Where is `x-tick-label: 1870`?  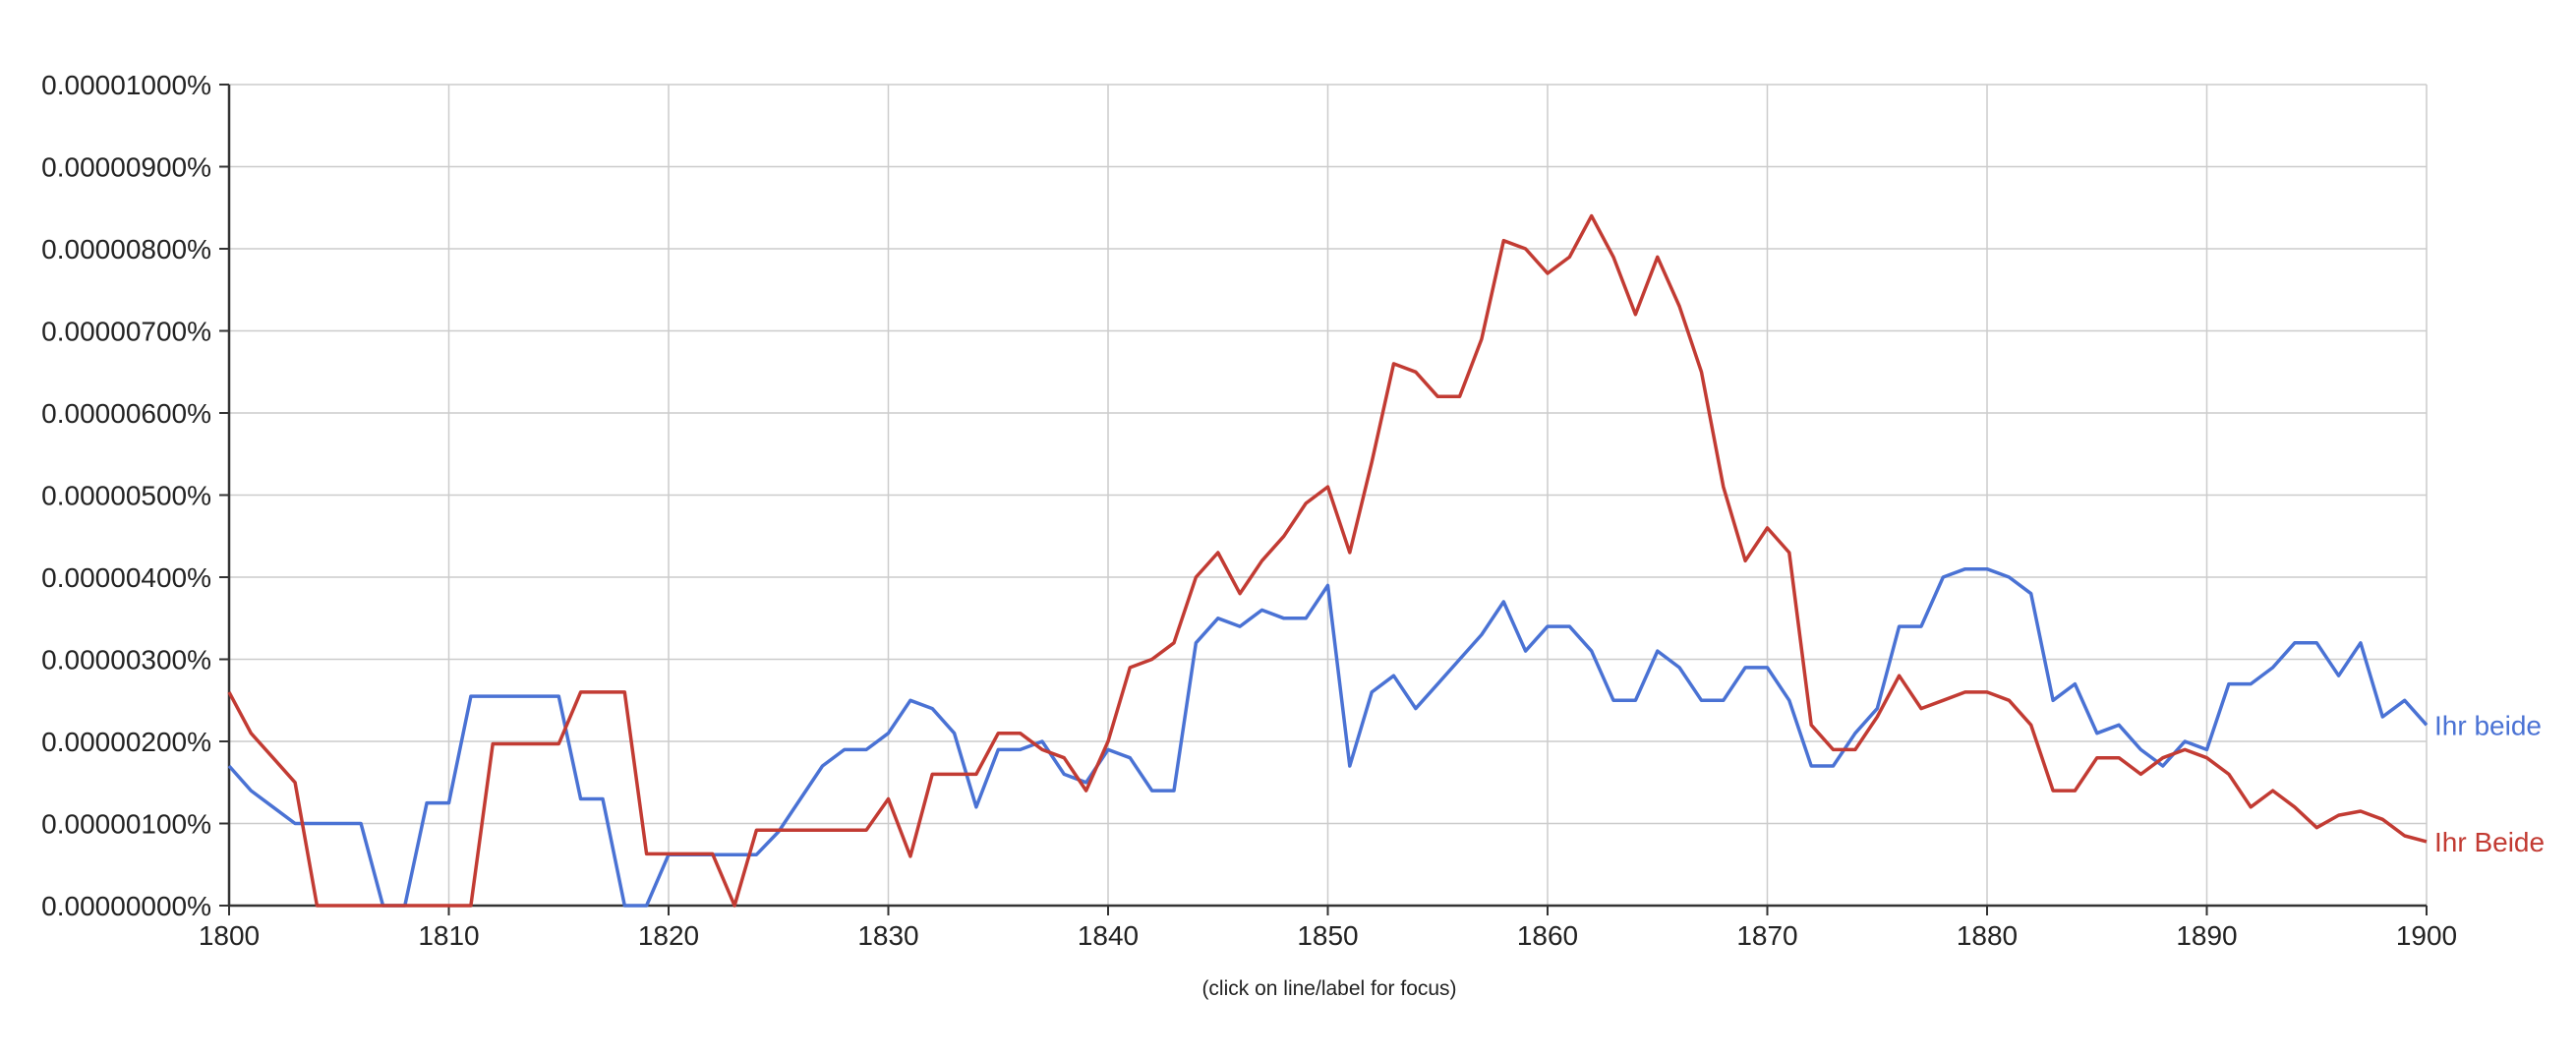
x-tick-label: 1870 is located at coordinates (1766, 935).